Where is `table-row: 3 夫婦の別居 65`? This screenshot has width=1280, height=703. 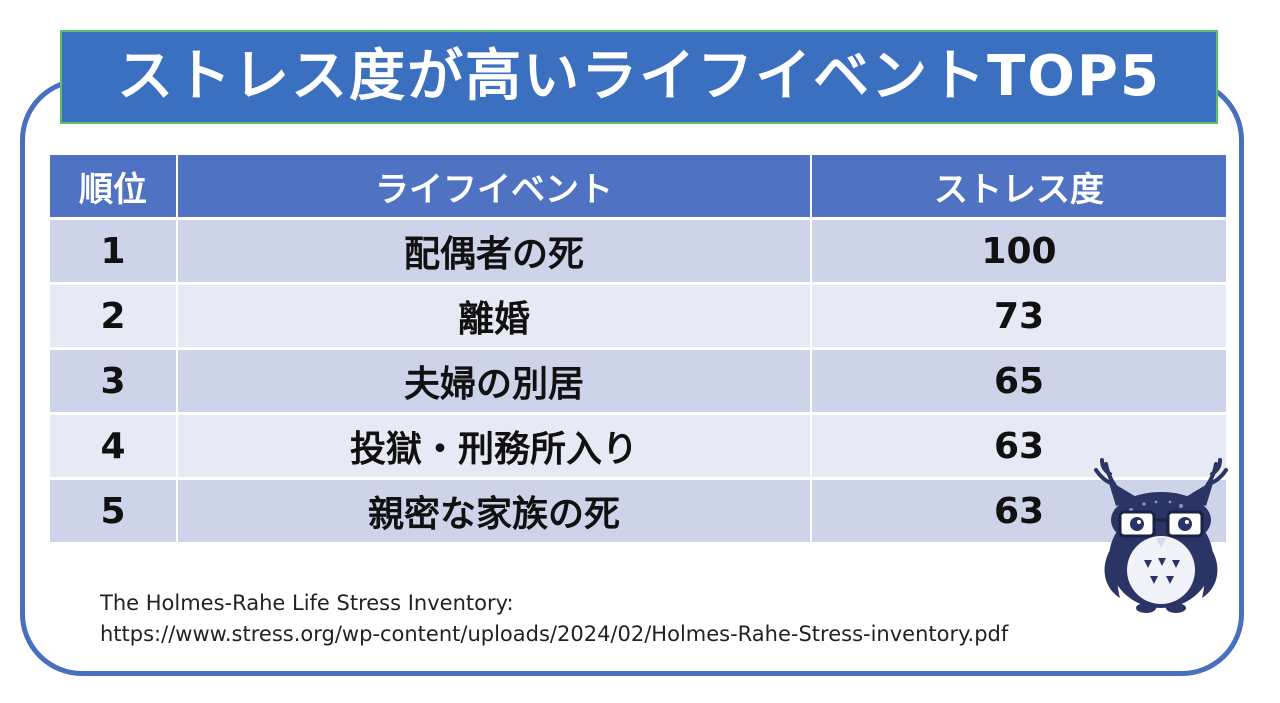 table-row: 3 夫婦の別居 65 is located at coordinates (638, 382).